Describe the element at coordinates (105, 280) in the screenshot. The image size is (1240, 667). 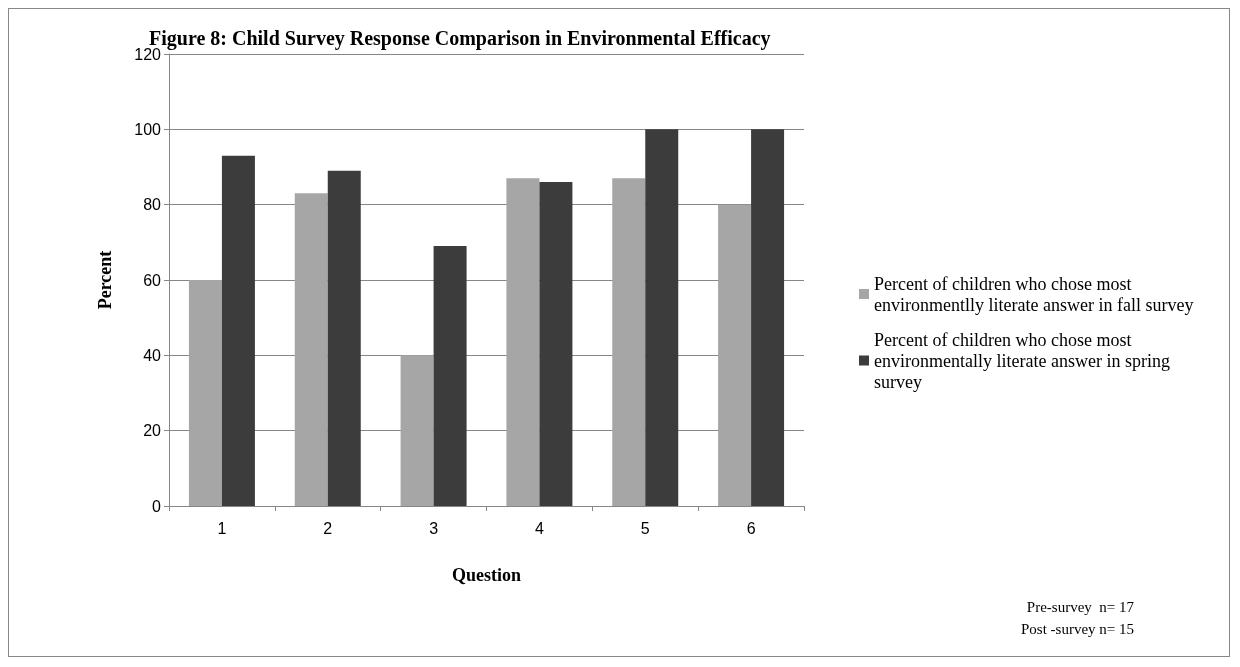
I see `y-axis-title: Percent` at that location.